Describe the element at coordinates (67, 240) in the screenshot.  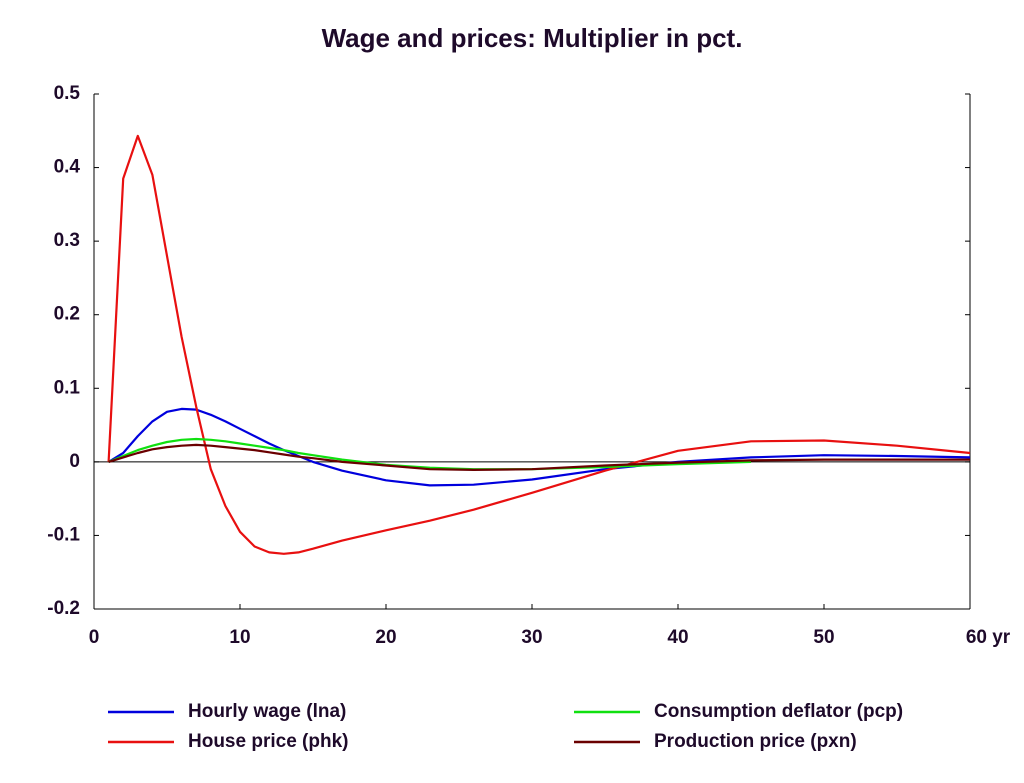
I see `y-tick-label: 0.3` at that location.